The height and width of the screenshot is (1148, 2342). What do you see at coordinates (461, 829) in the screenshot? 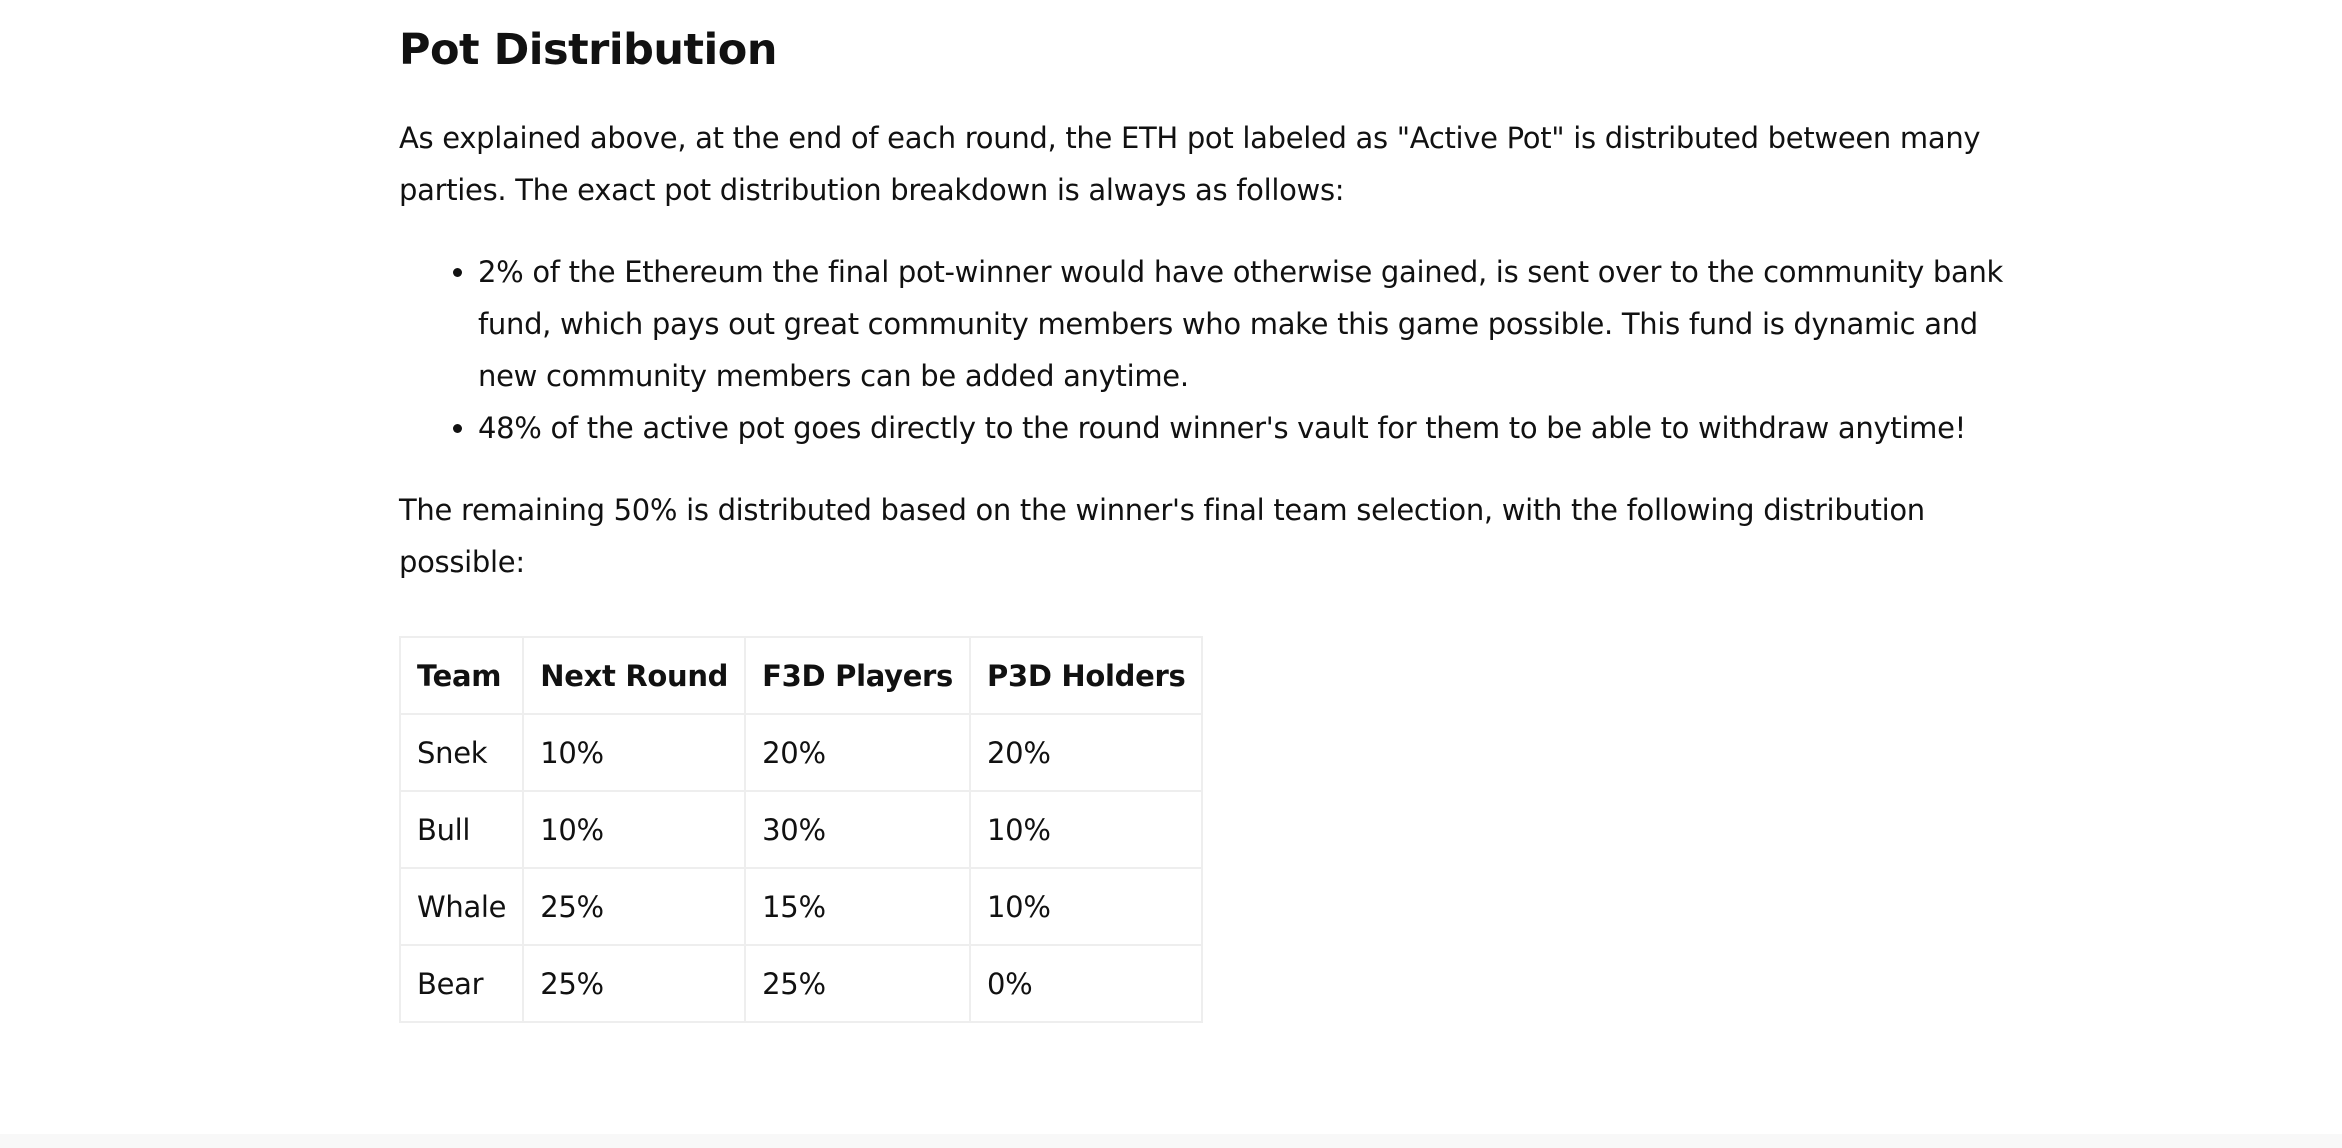
I see `cell: Bull` at bounding box center [461, 829].